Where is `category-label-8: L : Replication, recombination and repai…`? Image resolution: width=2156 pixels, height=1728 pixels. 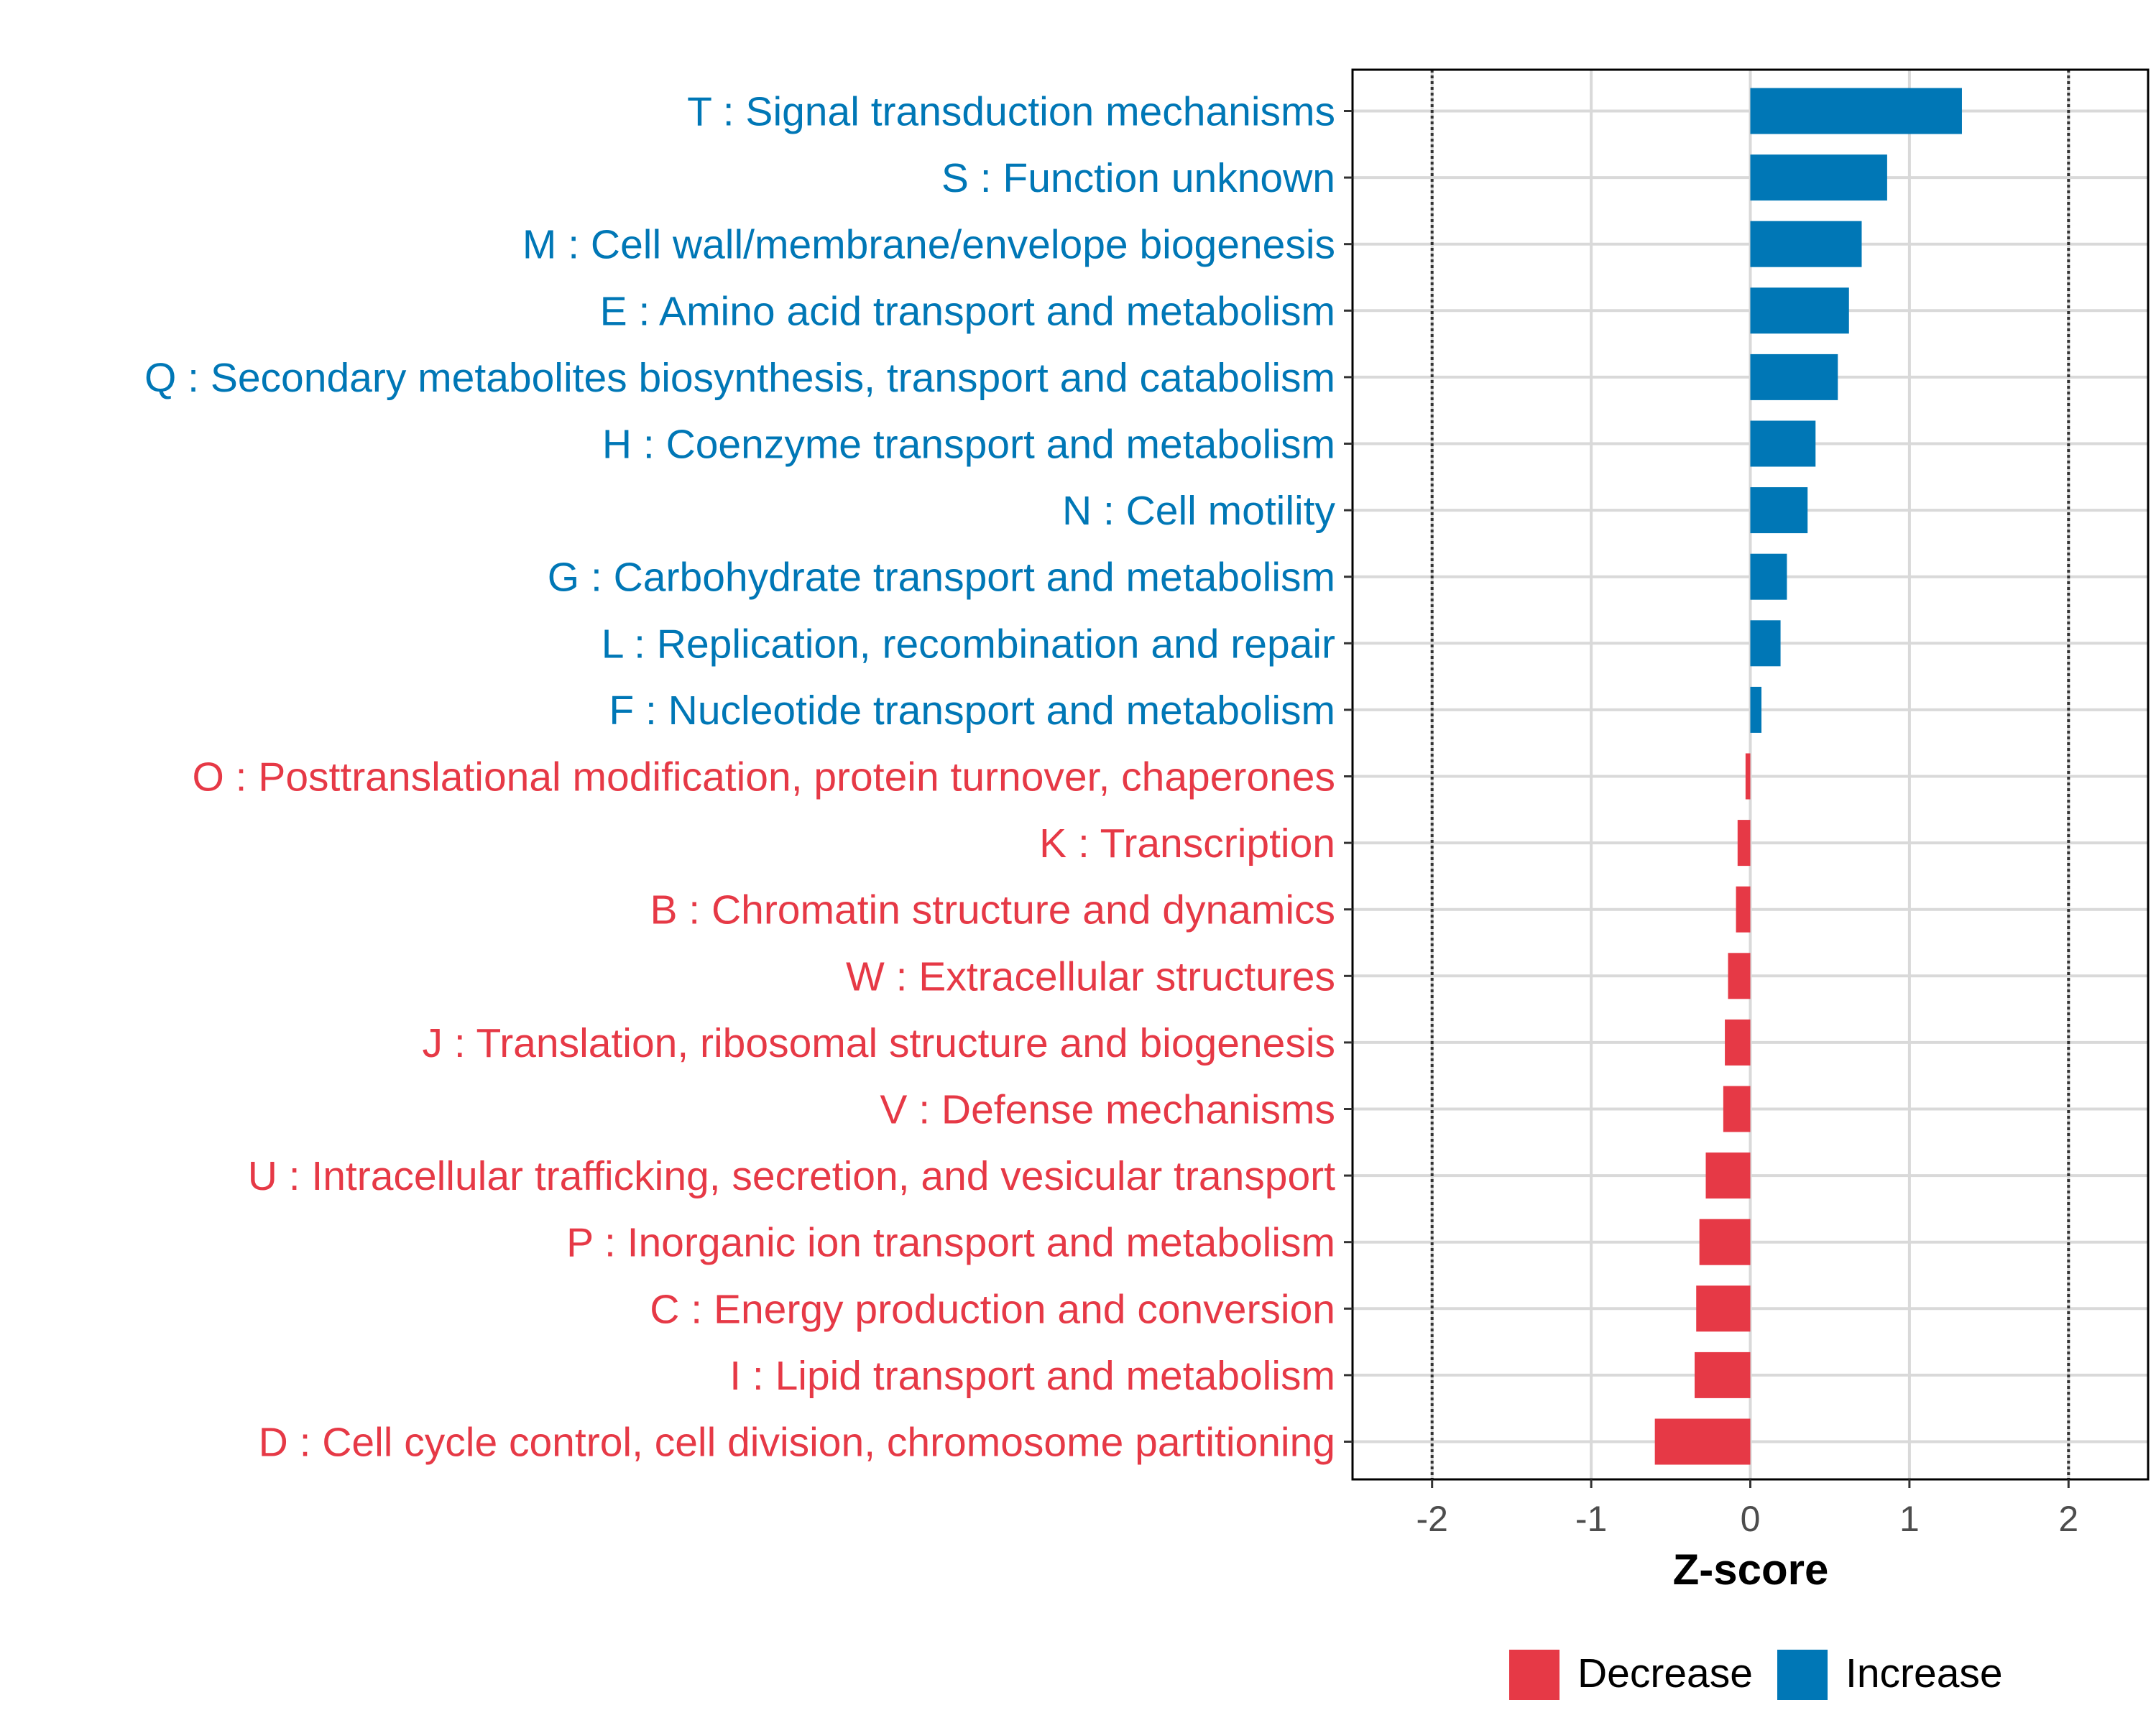
category-label-8: L : Replication, recombination and repai… is located at coordinates (968, 644).